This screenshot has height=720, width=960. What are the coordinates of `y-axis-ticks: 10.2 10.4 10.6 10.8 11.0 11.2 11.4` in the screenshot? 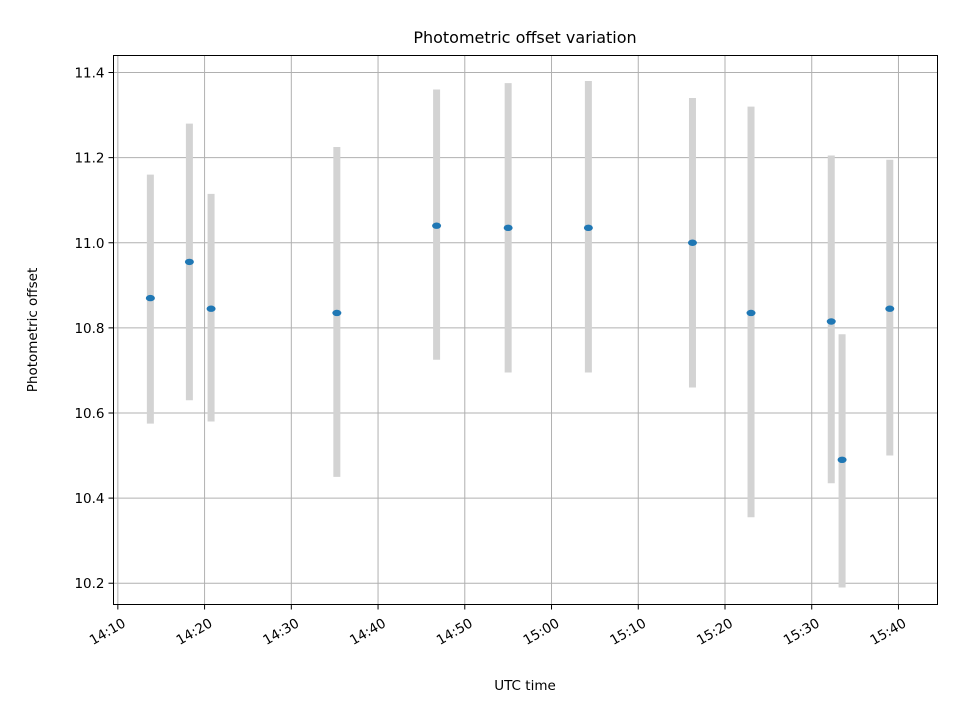 It's located at (94, 329).